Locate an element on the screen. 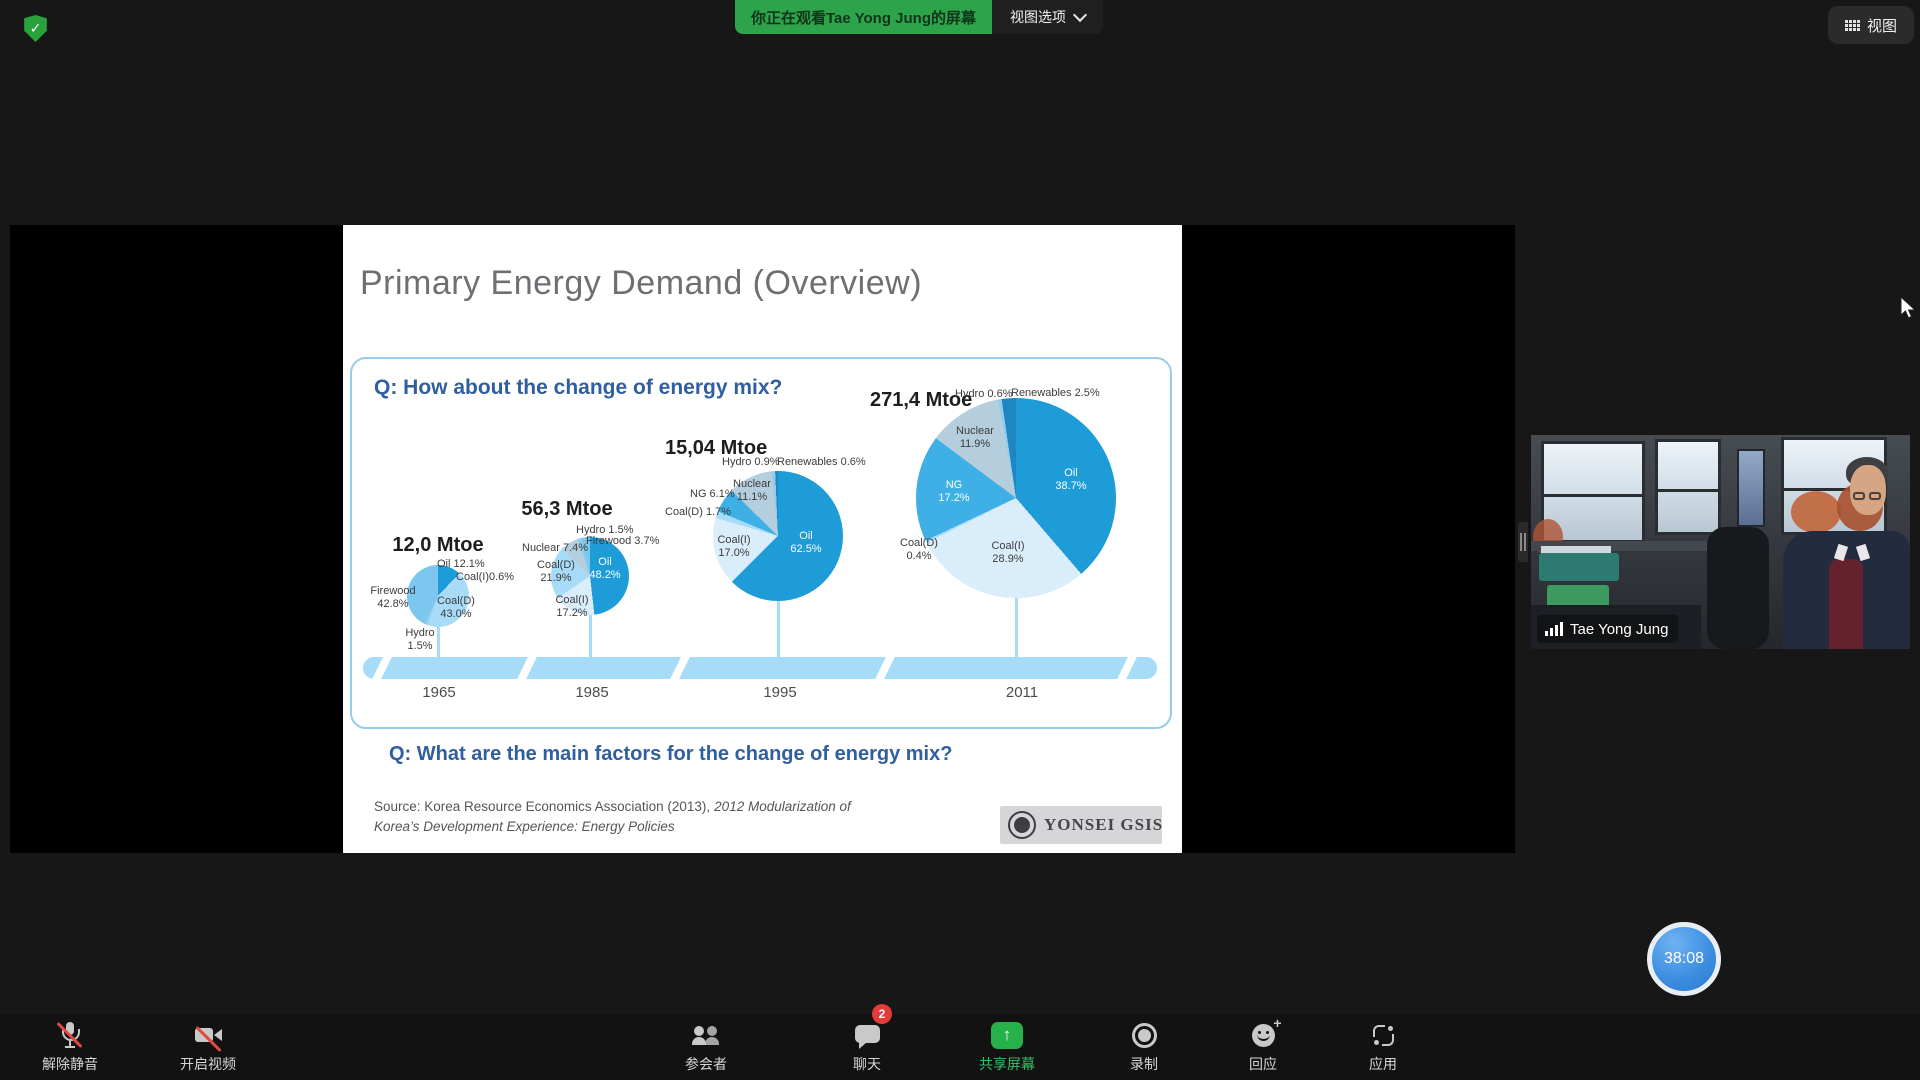 This screenshot has width=1920, height=1080. chat-button: 聊天 is located at coordinates (867, 1047).